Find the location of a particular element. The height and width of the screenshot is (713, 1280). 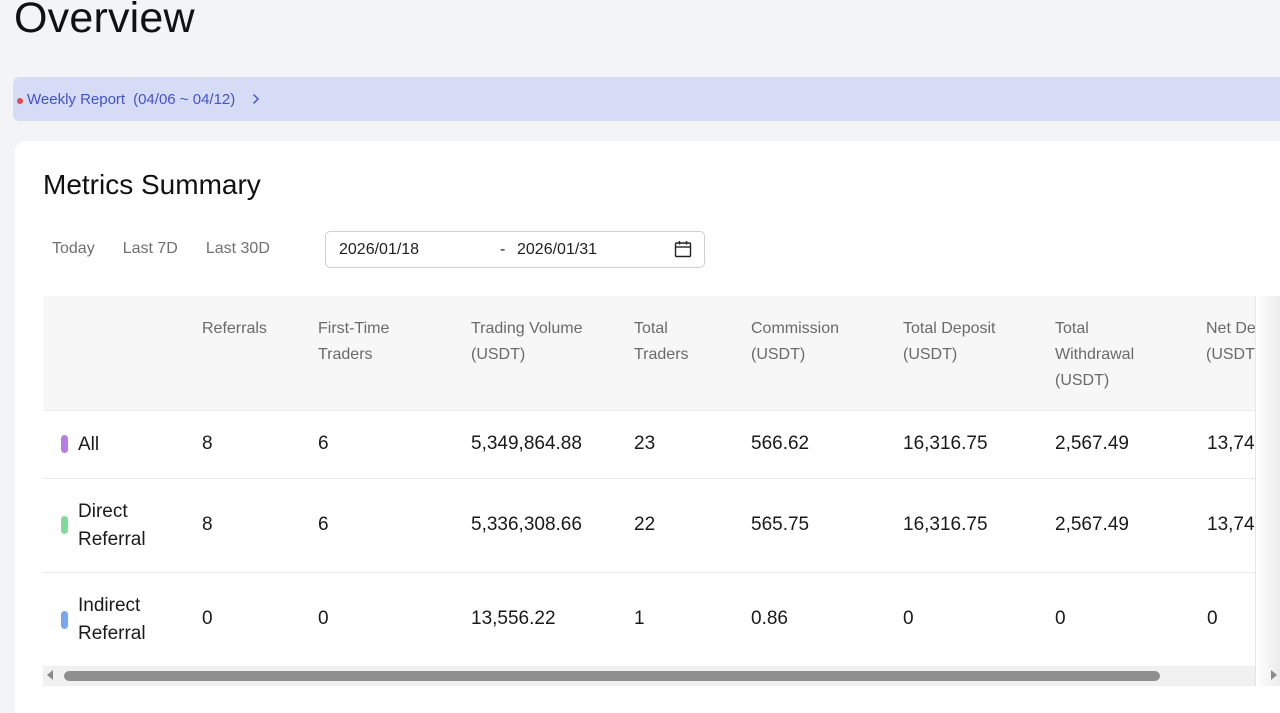

cell-total-deposit: 0 is located at coordinates (908, 618).